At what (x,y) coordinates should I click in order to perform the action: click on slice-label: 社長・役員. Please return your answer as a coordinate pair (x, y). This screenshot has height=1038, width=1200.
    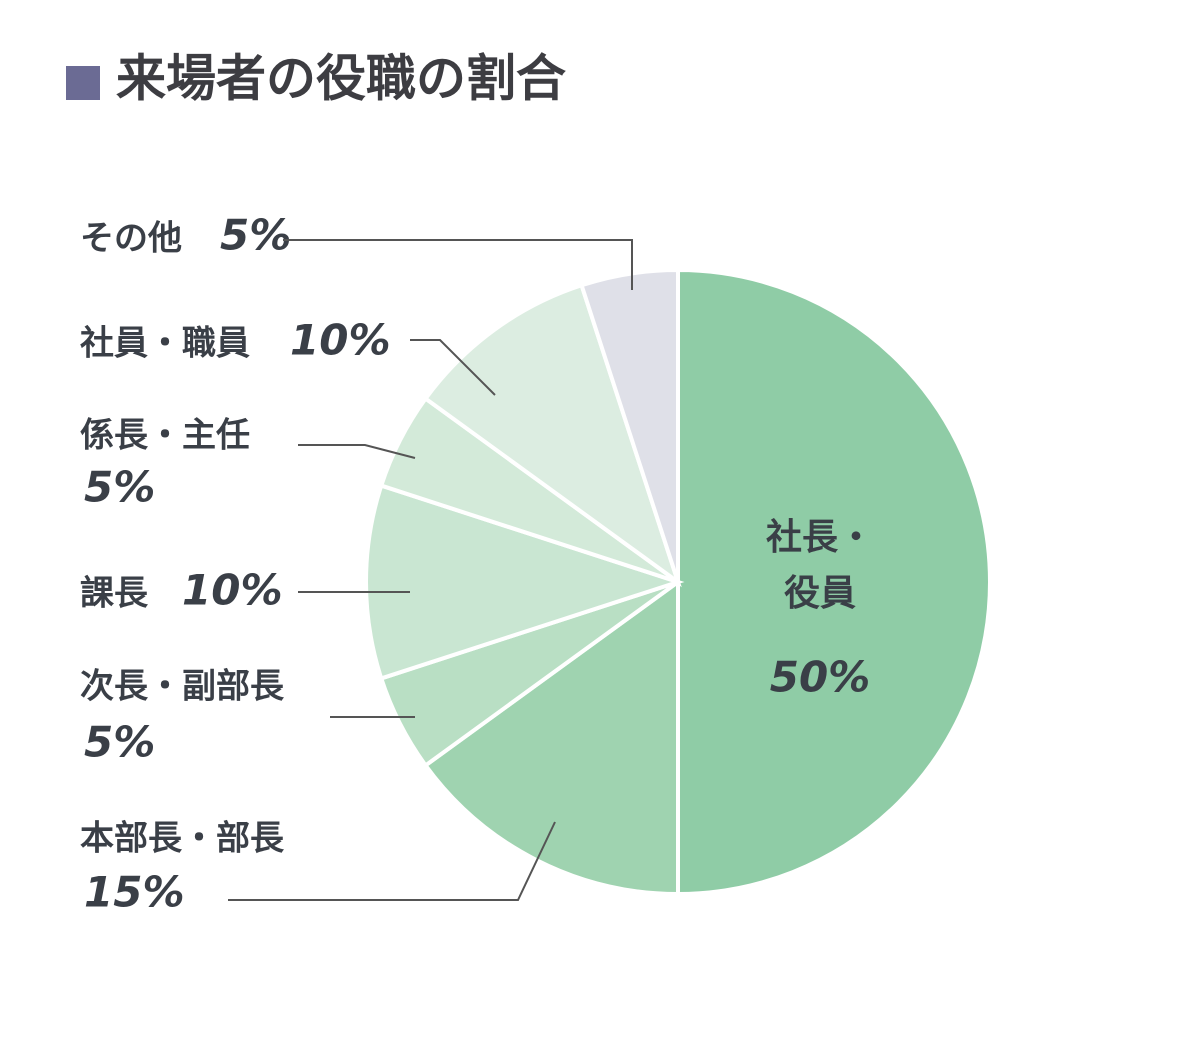
    Looking at the image, I should click on (819, 565).